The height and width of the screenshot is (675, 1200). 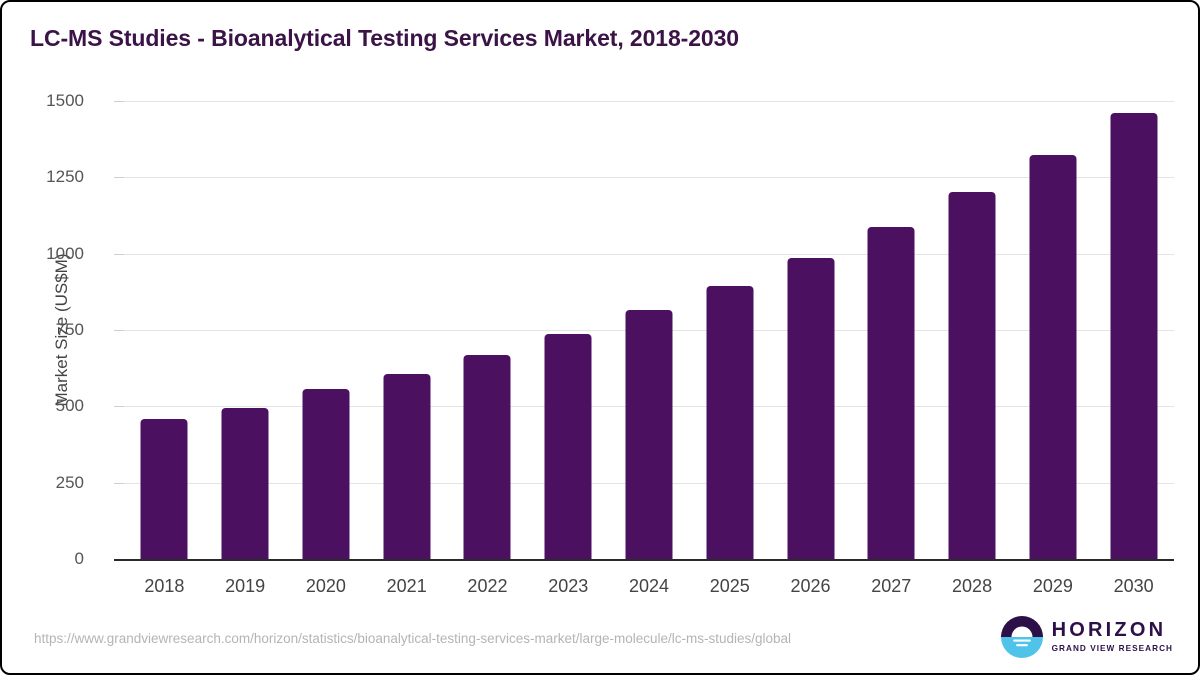 What do you see at coordinates (891, 586) in the screenshot?
I see `x-tick-label: 2027` at bounding box center [891, 586].